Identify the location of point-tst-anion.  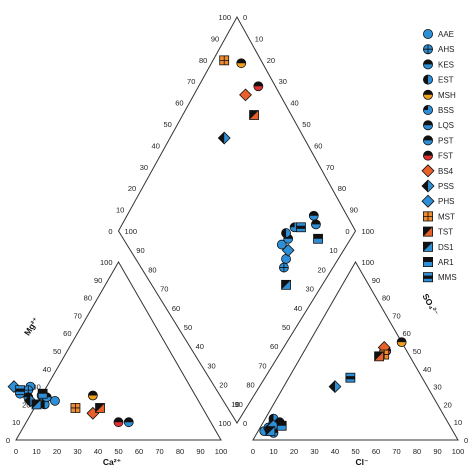
(379, 356).